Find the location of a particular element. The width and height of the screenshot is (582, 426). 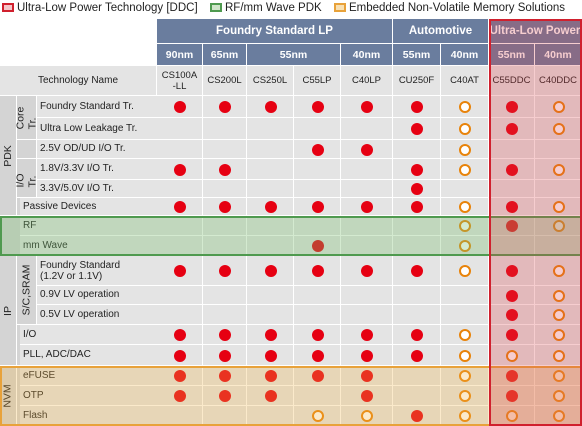

category-ip: IP is located at coordinates (8, 311).